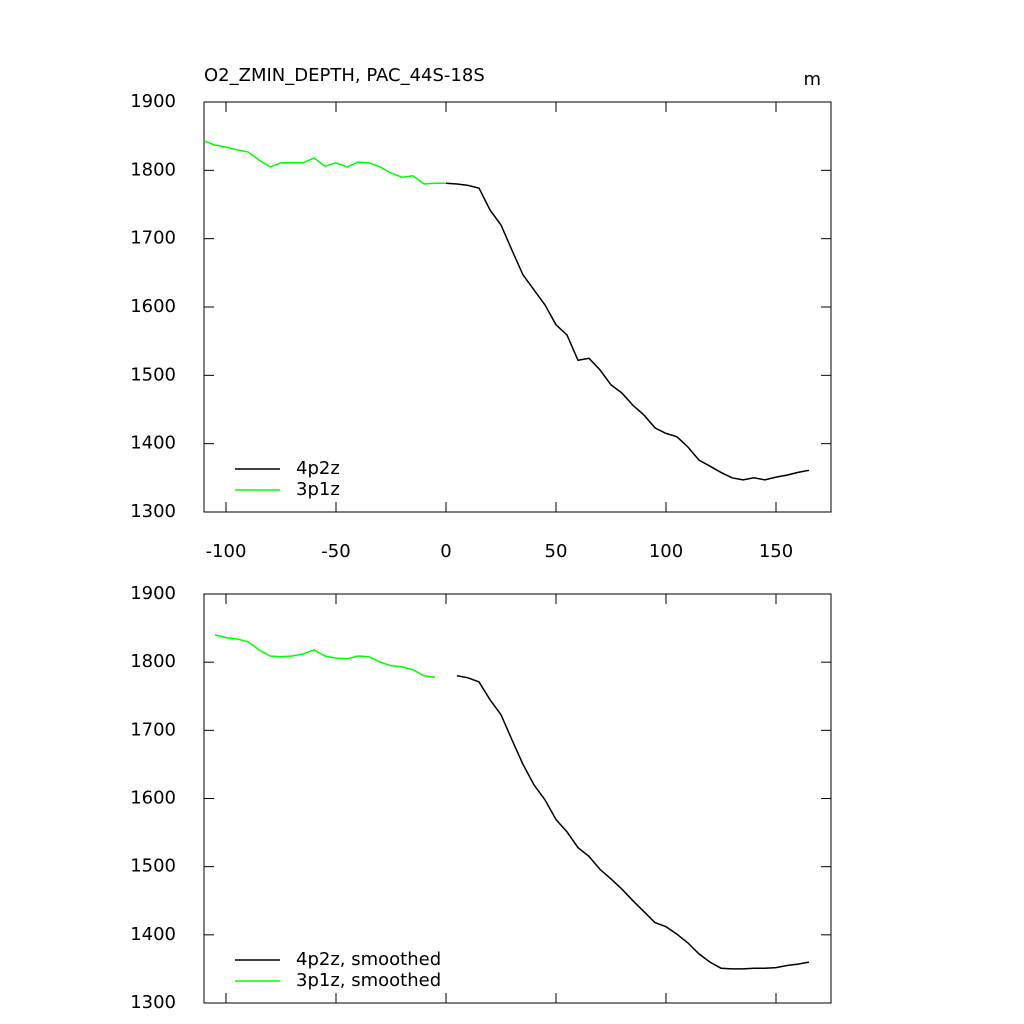  Describe the element at coordinates (368, 959) in the screenshot. I see `legend-label: 4p2z, smoothed` at that location.